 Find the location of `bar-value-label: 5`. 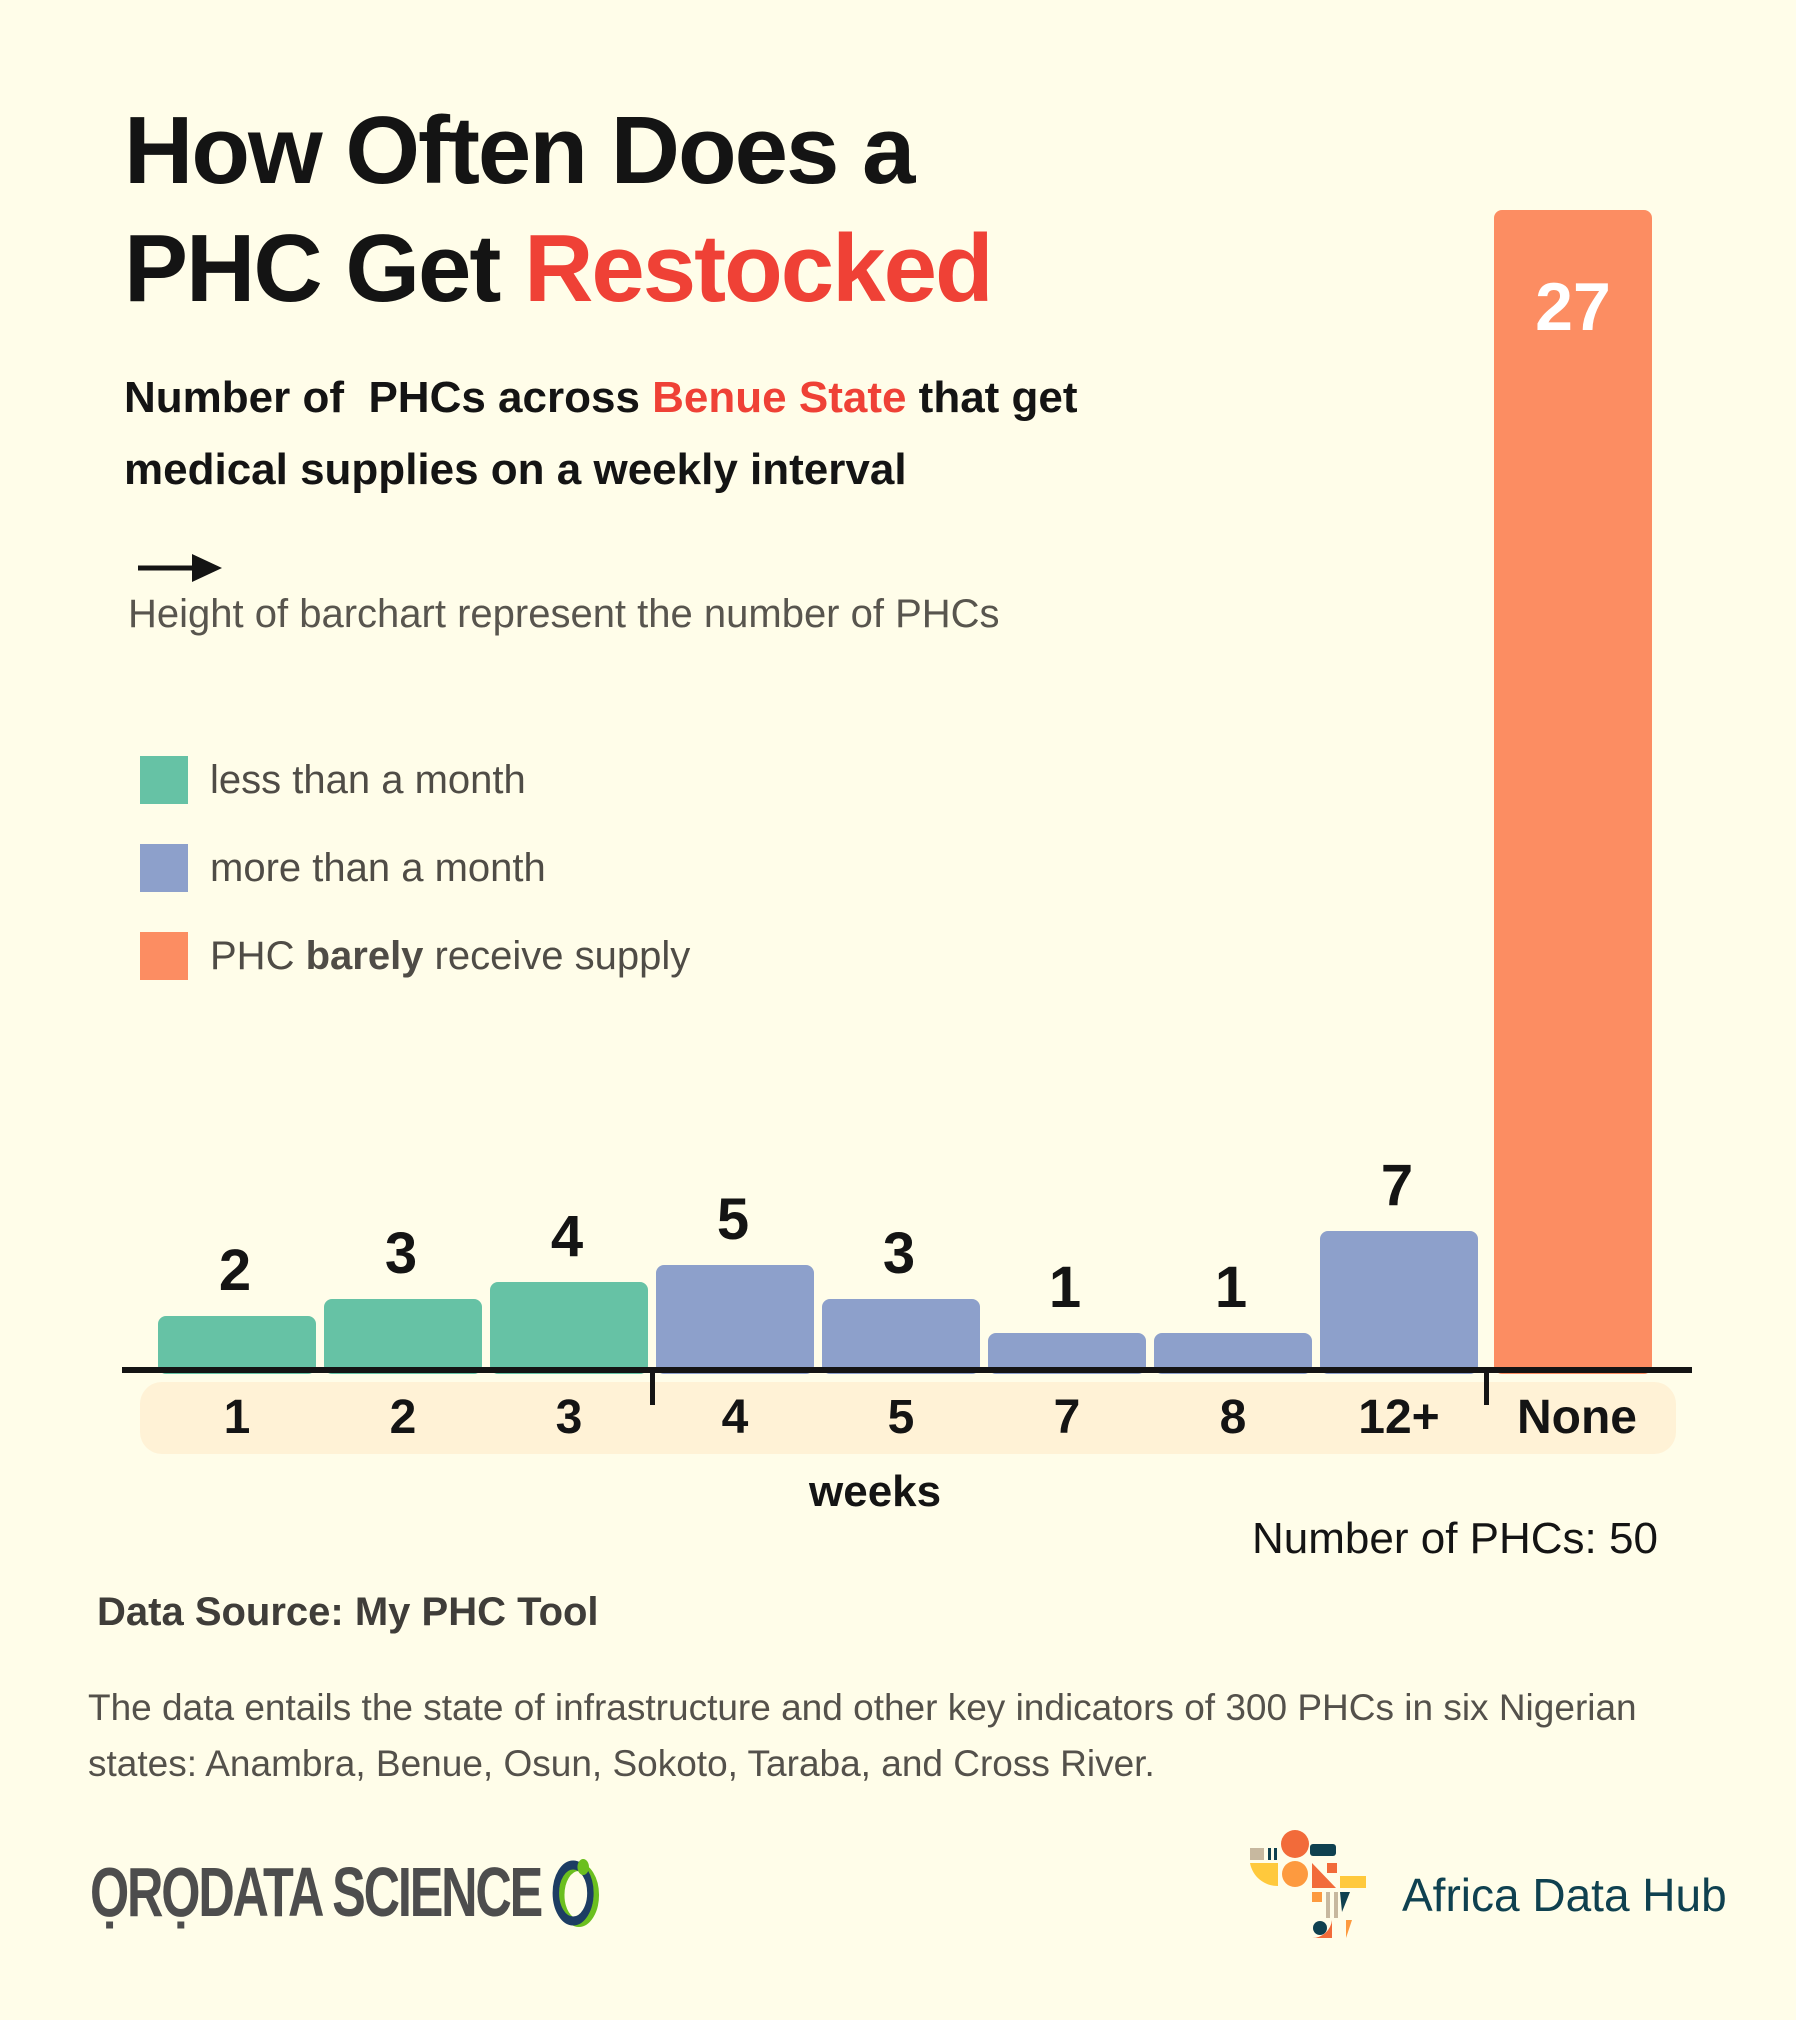

bar-value-label: 5 is located at coordinates (733, 1219).